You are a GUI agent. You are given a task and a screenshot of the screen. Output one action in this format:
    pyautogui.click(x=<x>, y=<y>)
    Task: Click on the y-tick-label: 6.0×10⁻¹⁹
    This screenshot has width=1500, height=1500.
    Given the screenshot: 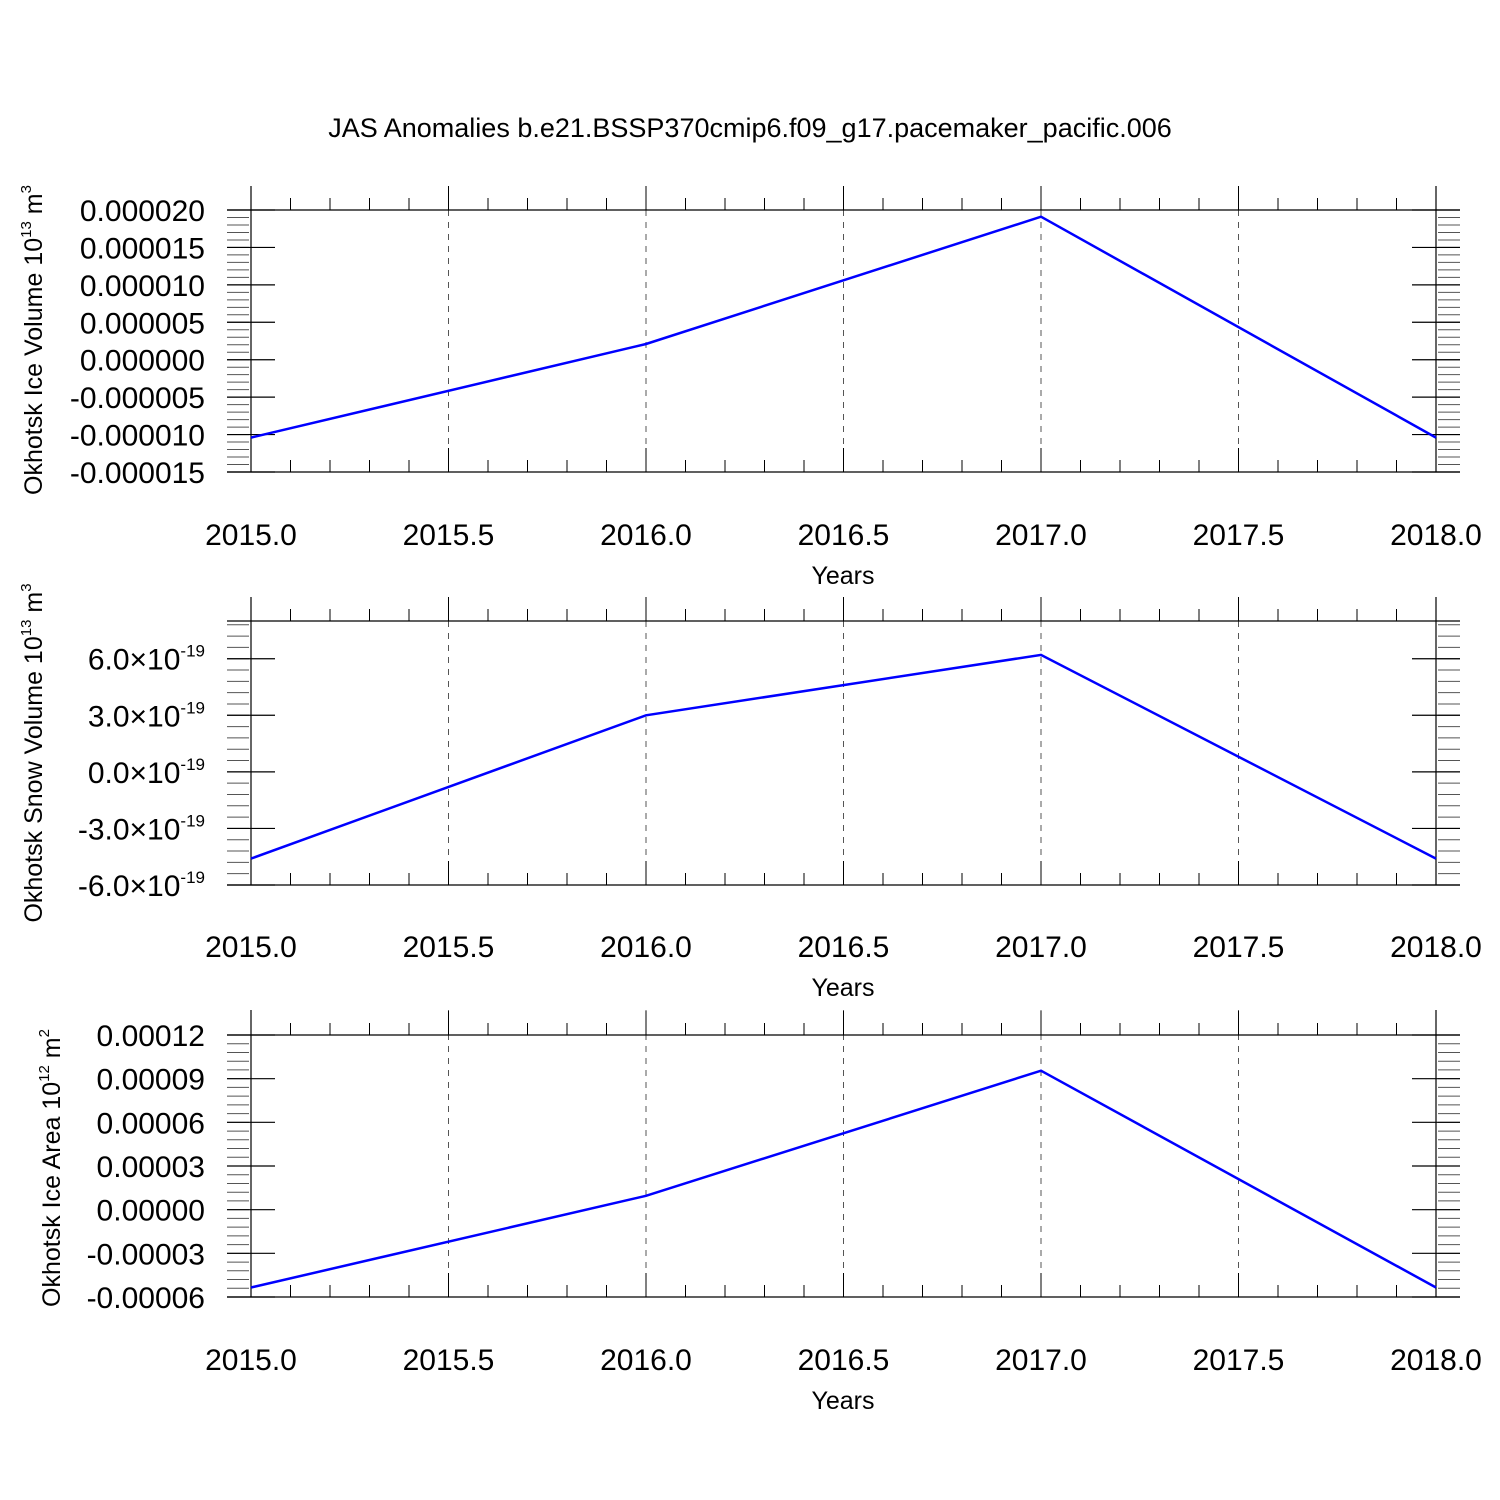 What is the action you would take?
    pyautogui.click(x=146, y=659)
    